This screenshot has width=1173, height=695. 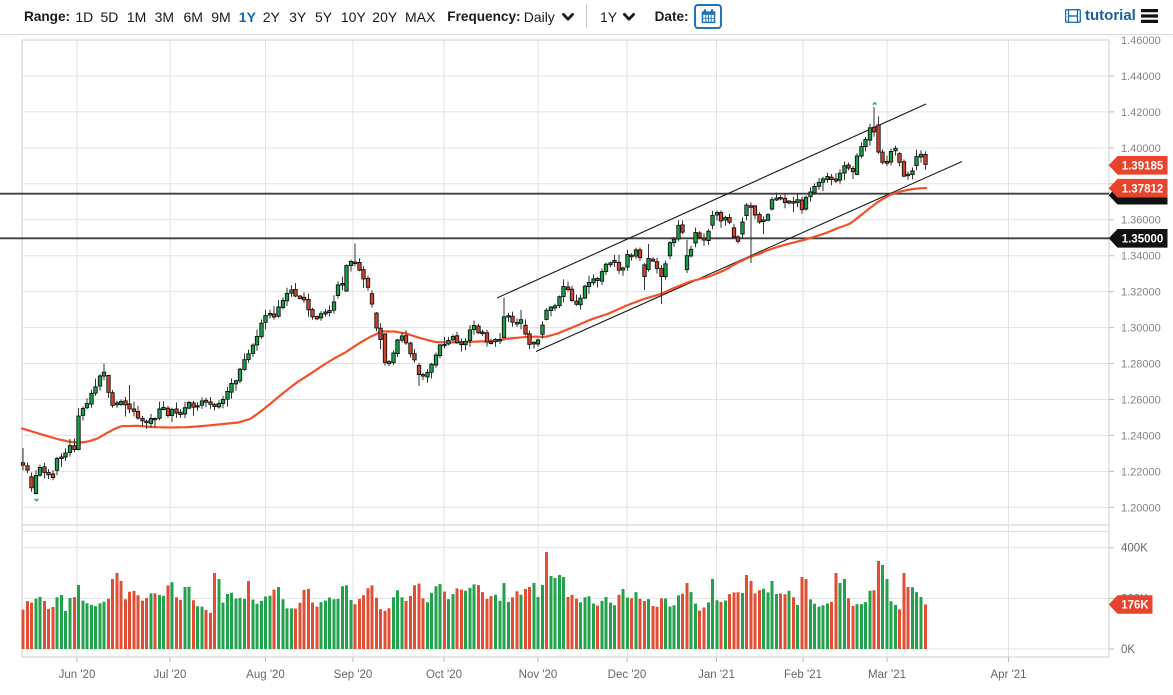 What do you see at coordinates (1008, 675) in the screenshot?
I see `svg-text: Apr '21` at bounding box center [1008, 675].